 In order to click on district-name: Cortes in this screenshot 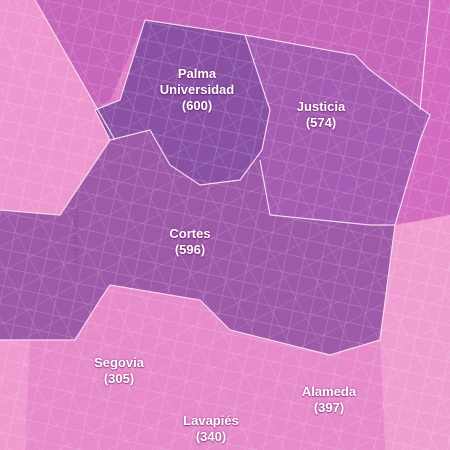, I will do `click(190, 233)`.